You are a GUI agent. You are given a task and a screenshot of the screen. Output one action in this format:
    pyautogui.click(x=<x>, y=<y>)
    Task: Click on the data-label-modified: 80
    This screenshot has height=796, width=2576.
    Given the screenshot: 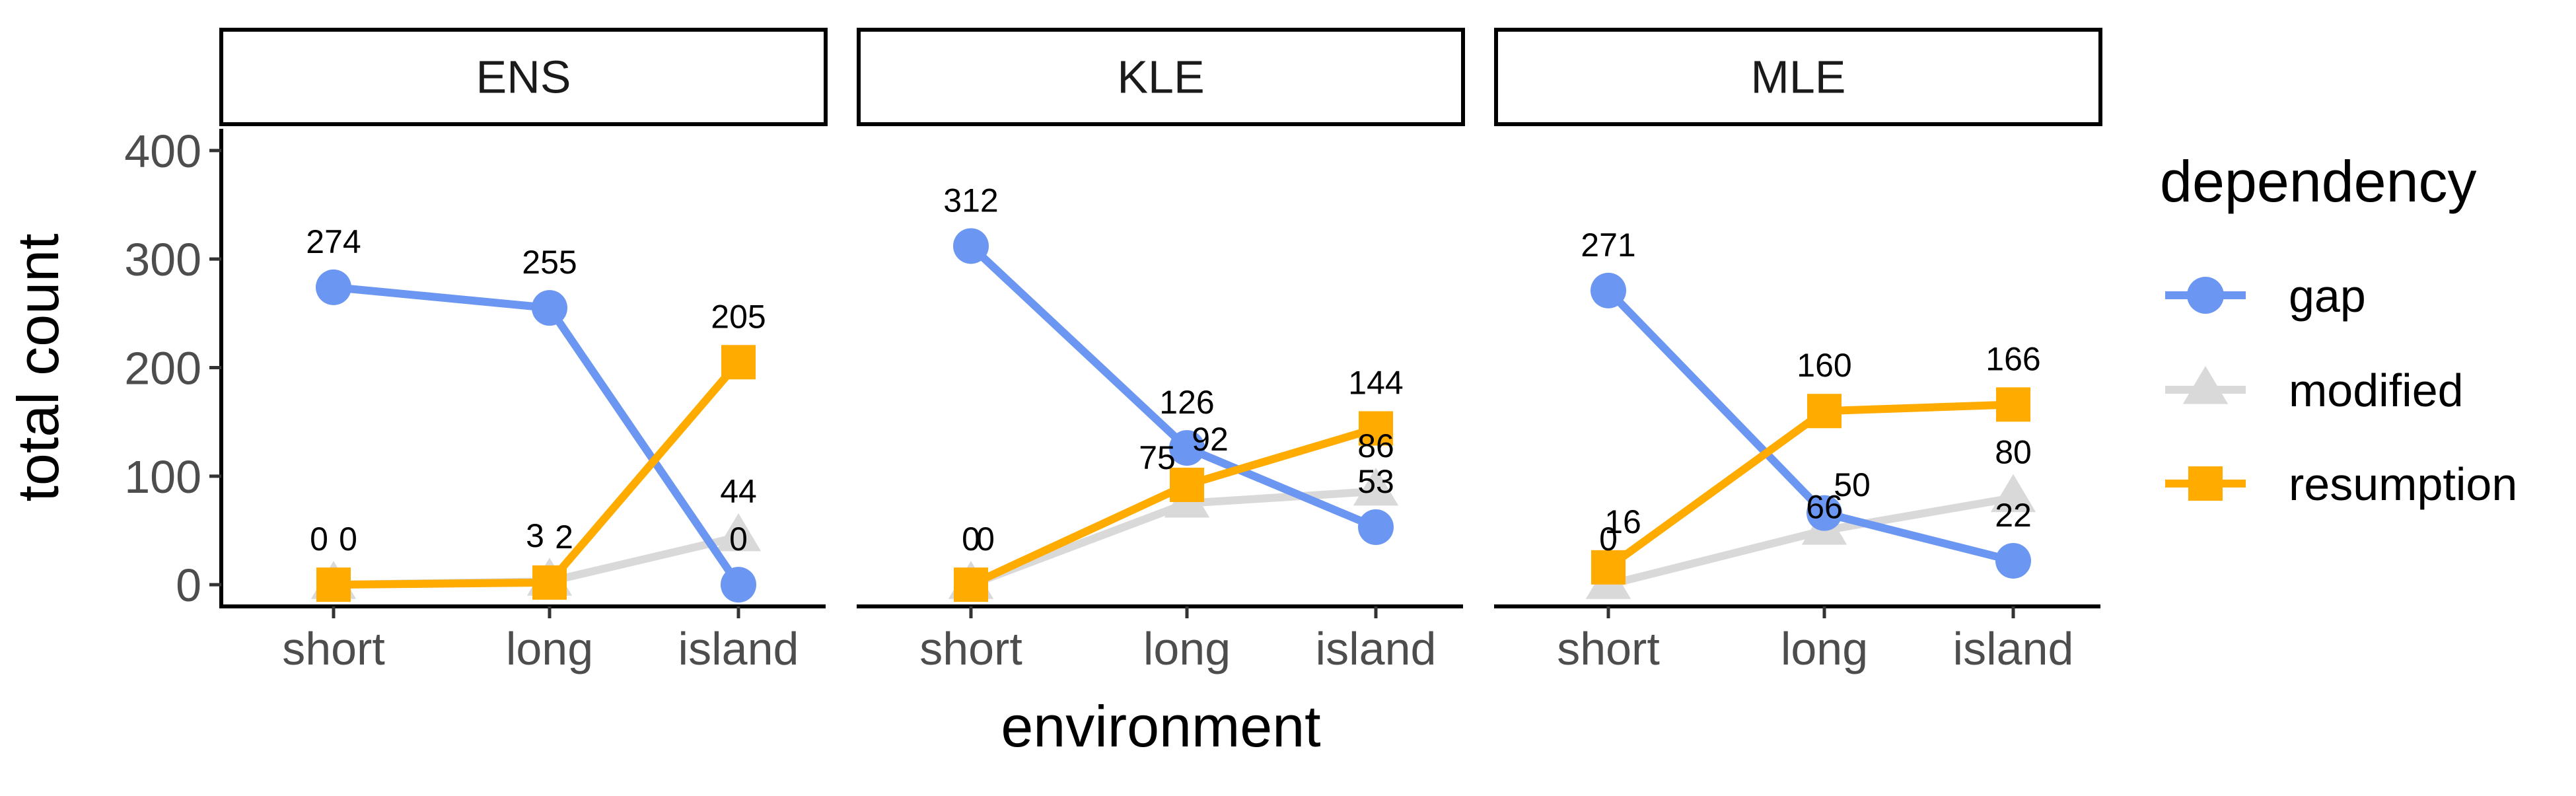 What is the action you would take?
    pyautogui.click(x=2014, y=452)
    